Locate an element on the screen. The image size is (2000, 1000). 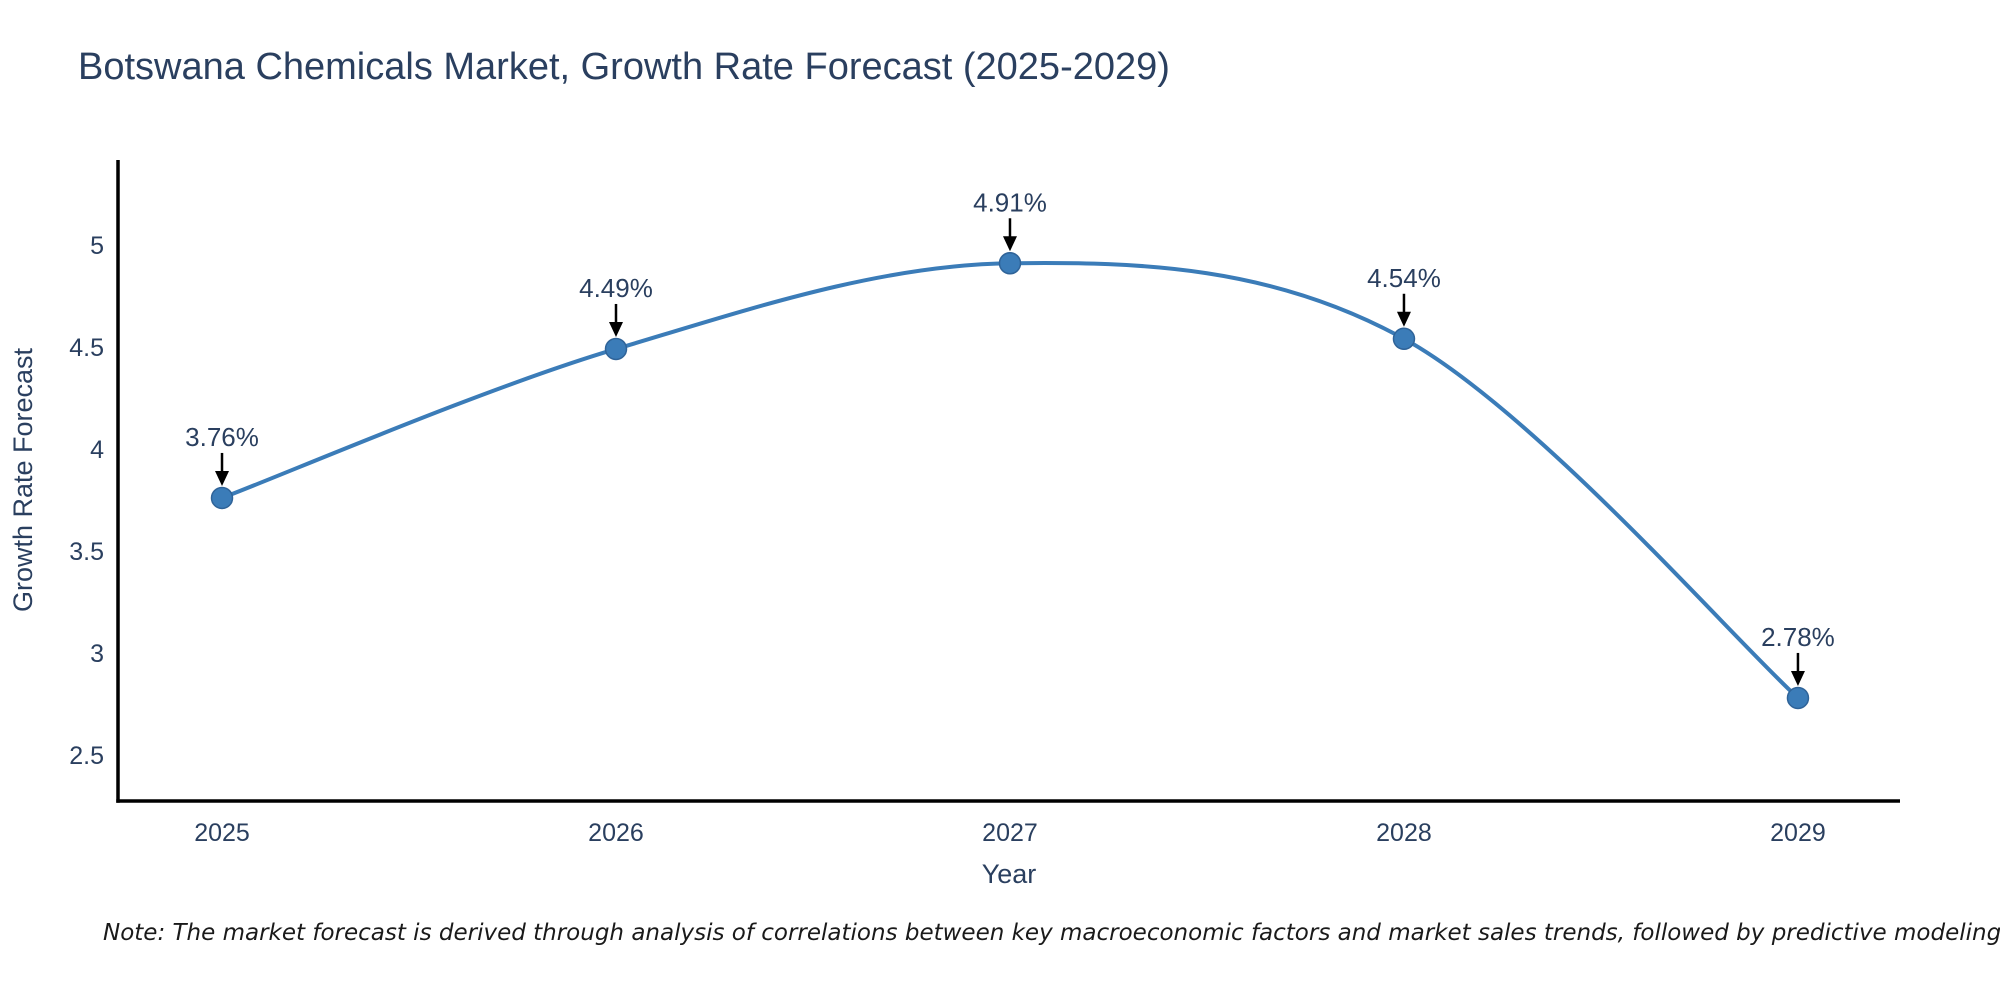
y-tick-label: 4 is located at coordinates (97, 450).